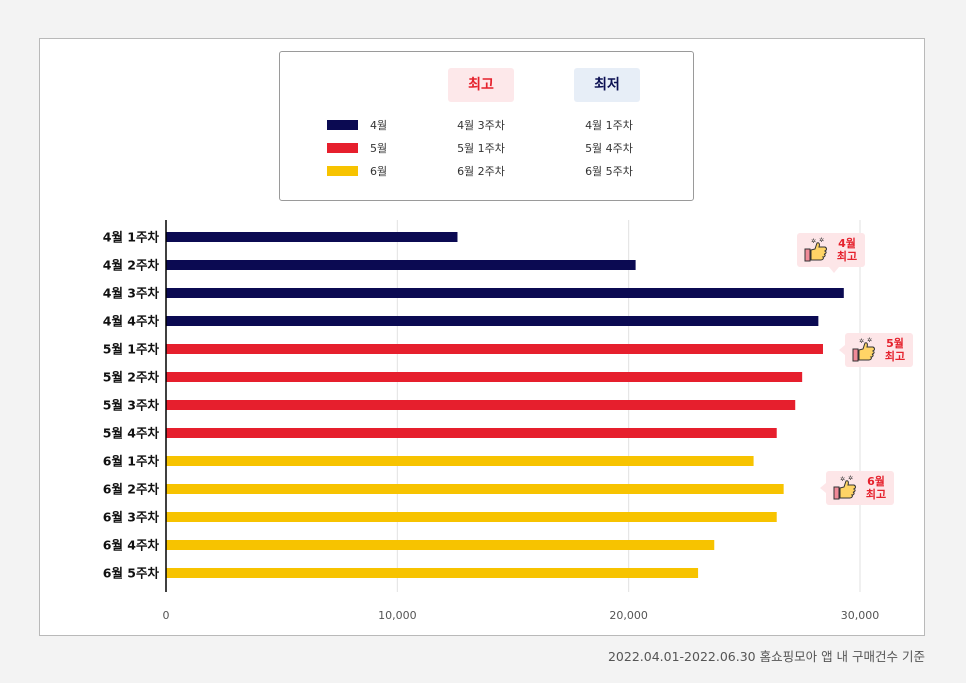  I want to click on legend-header-worst: 최저, so click(607, 85).